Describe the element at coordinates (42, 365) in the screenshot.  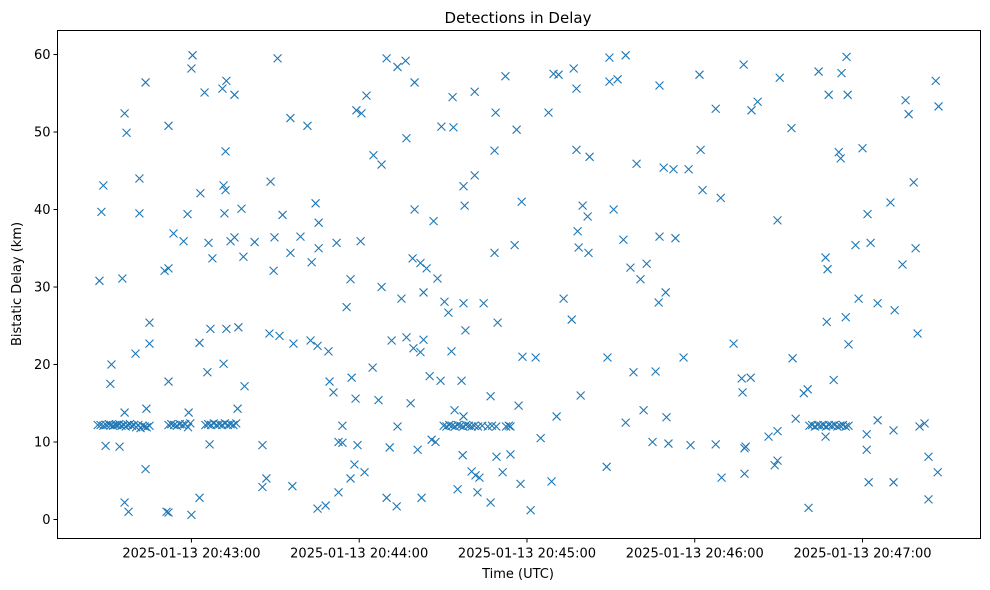
I see `y-tick-label: 20` at that location.